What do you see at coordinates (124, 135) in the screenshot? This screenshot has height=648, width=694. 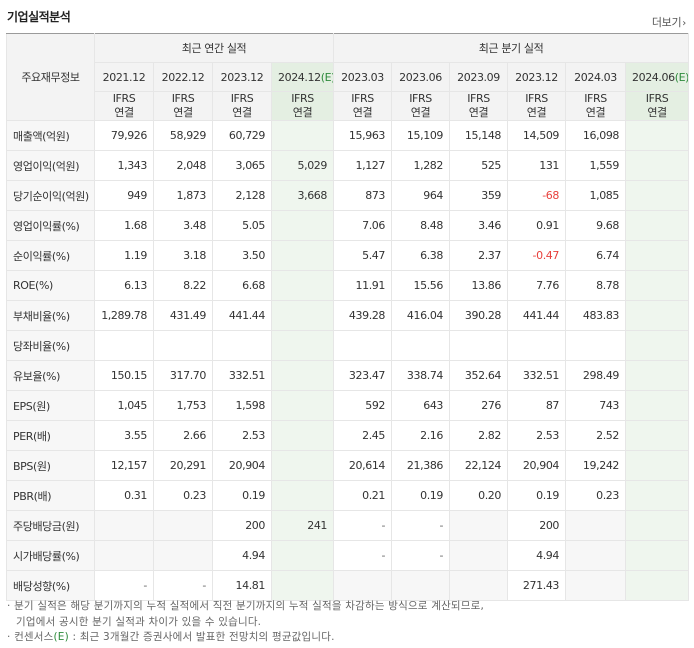 I see `table-cell: 79,926` at bounding box center [124, 135].